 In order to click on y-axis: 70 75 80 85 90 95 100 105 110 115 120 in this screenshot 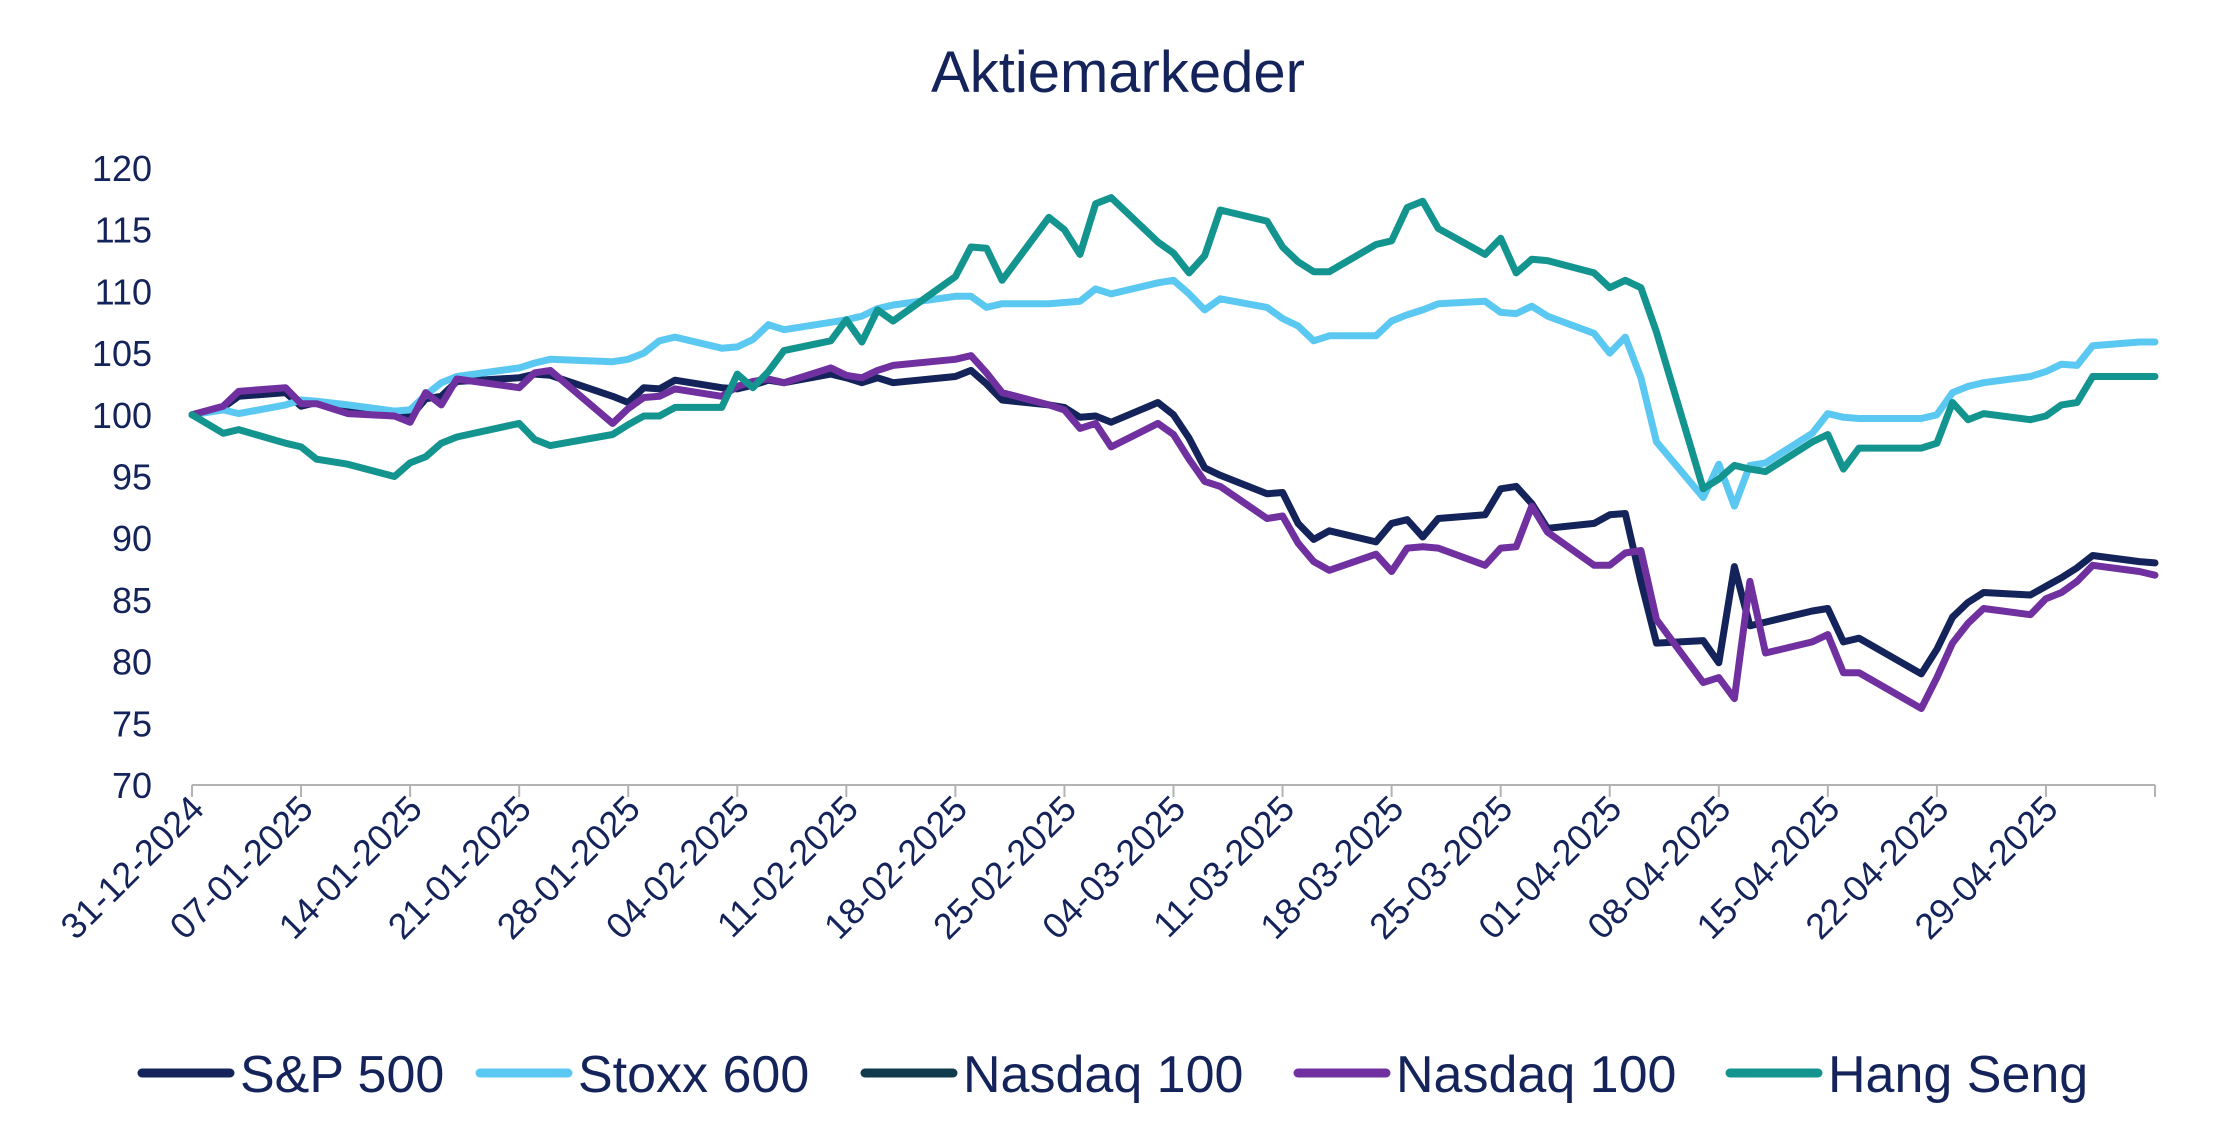, I will do `click(122, 477)`.